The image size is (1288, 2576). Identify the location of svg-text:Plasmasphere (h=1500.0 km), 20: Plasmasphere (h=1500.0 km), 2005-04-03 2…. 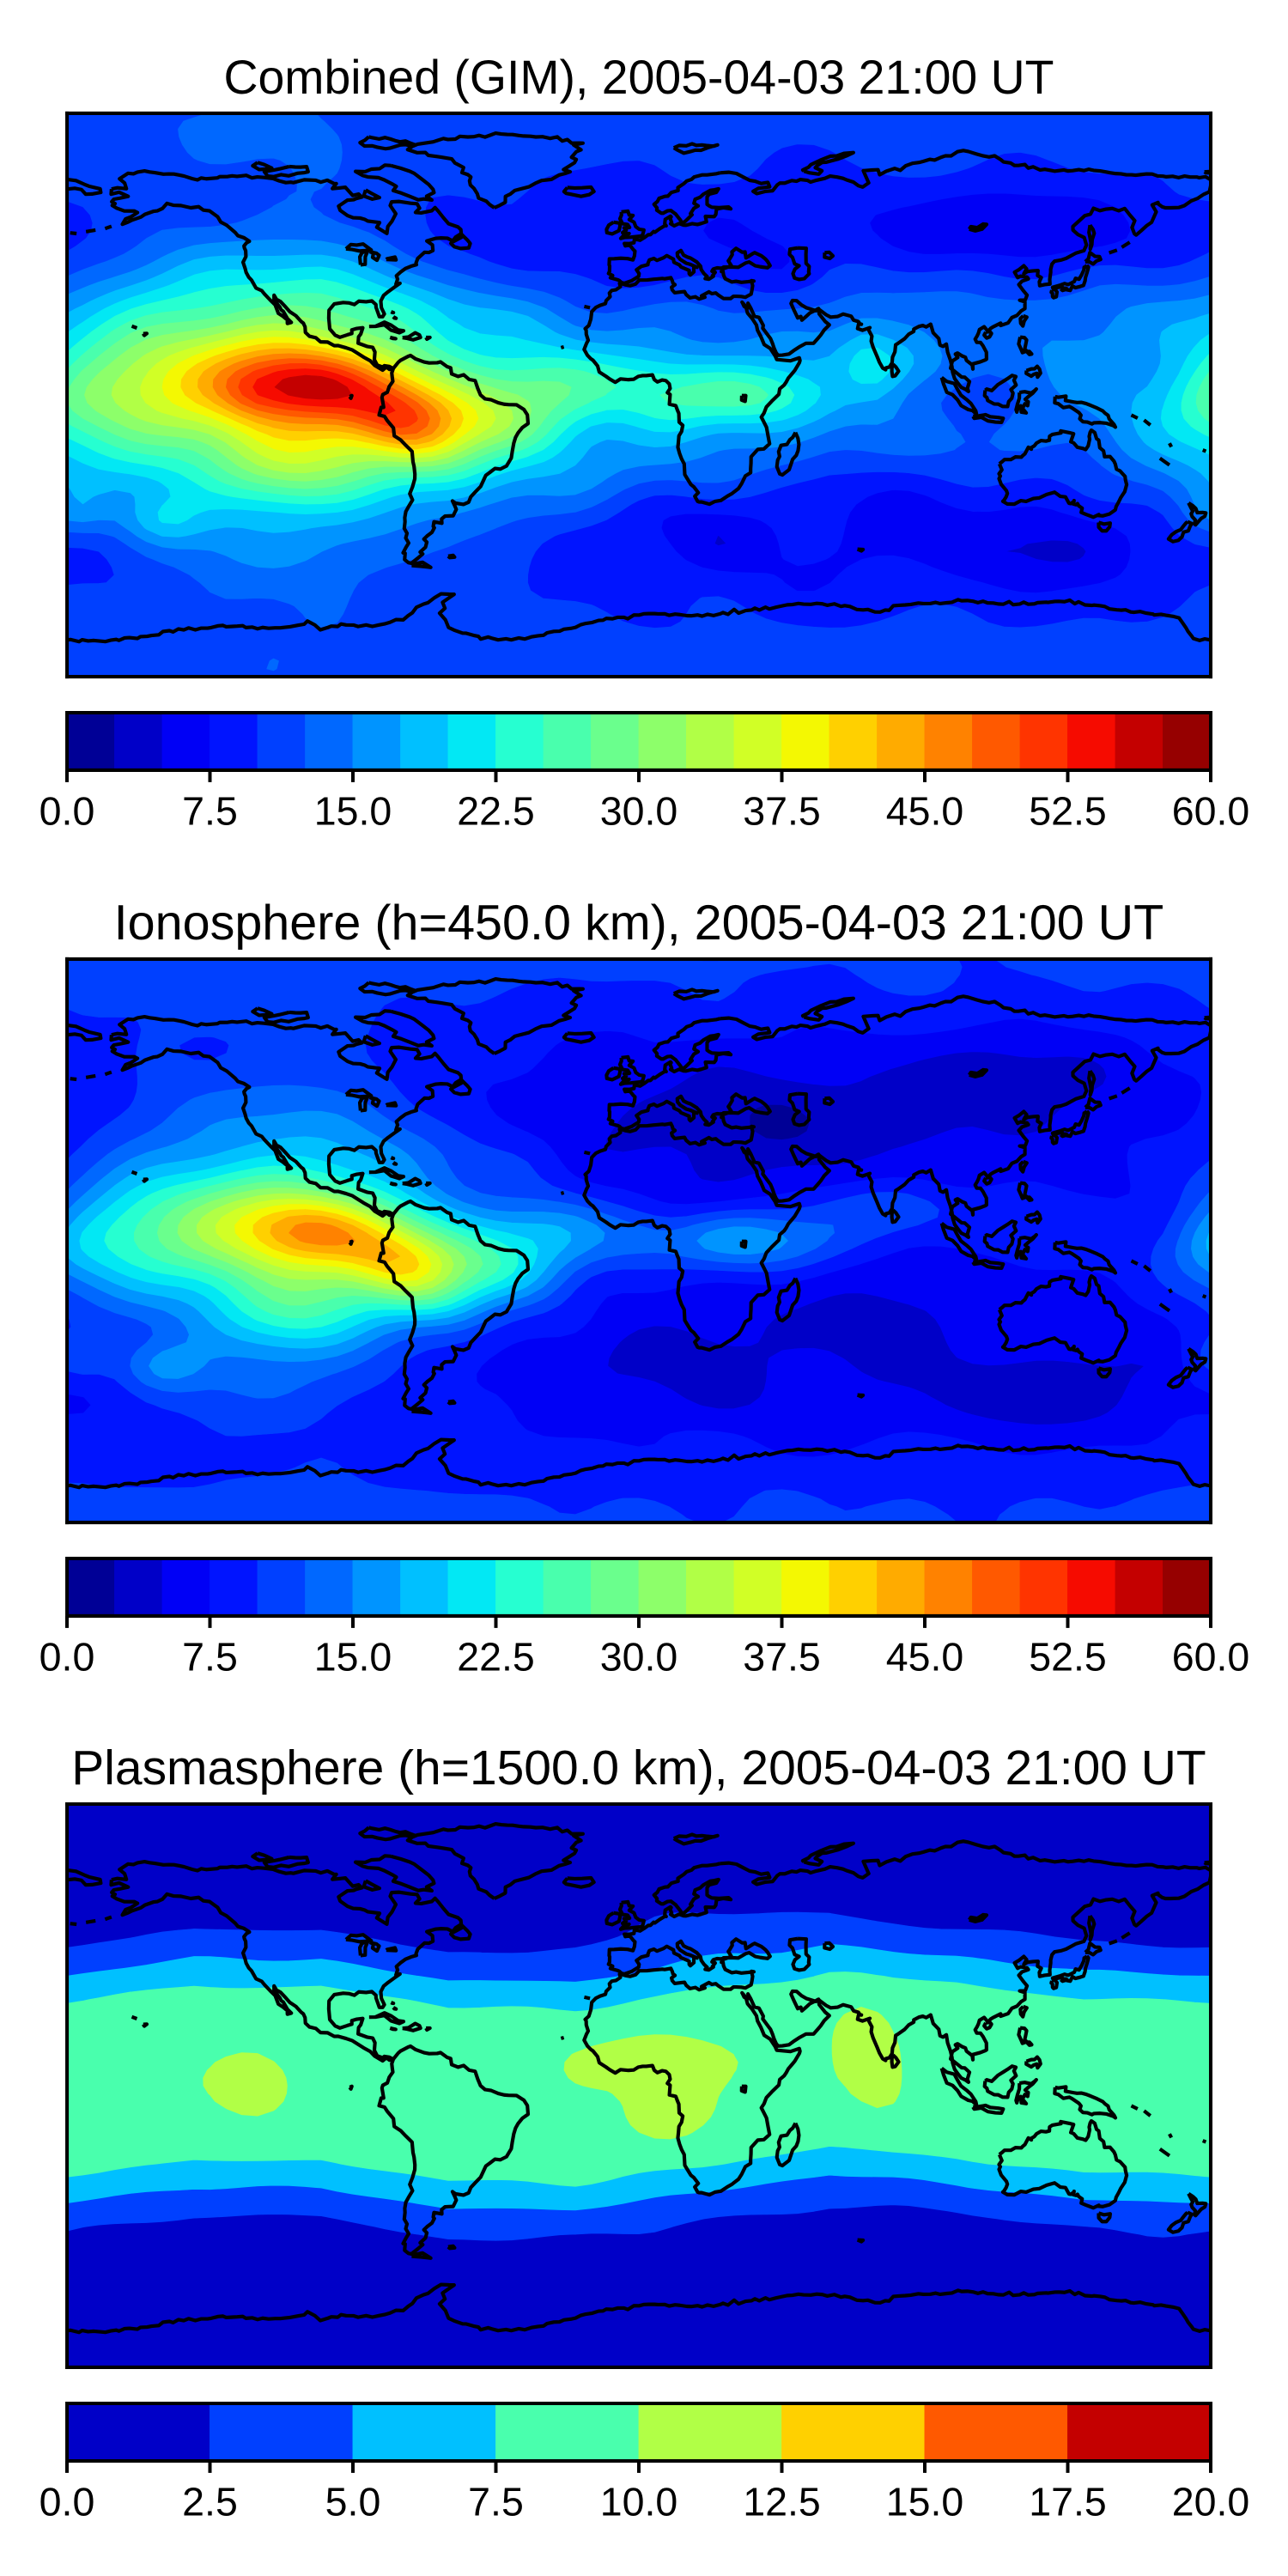
(638, 1768).